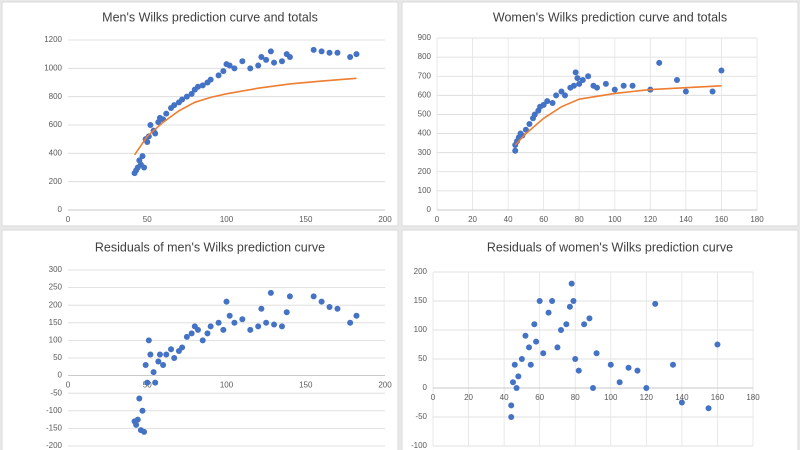 The image size is (800, 450). I want to click on y-tick-label: 150, so click(421, 300).